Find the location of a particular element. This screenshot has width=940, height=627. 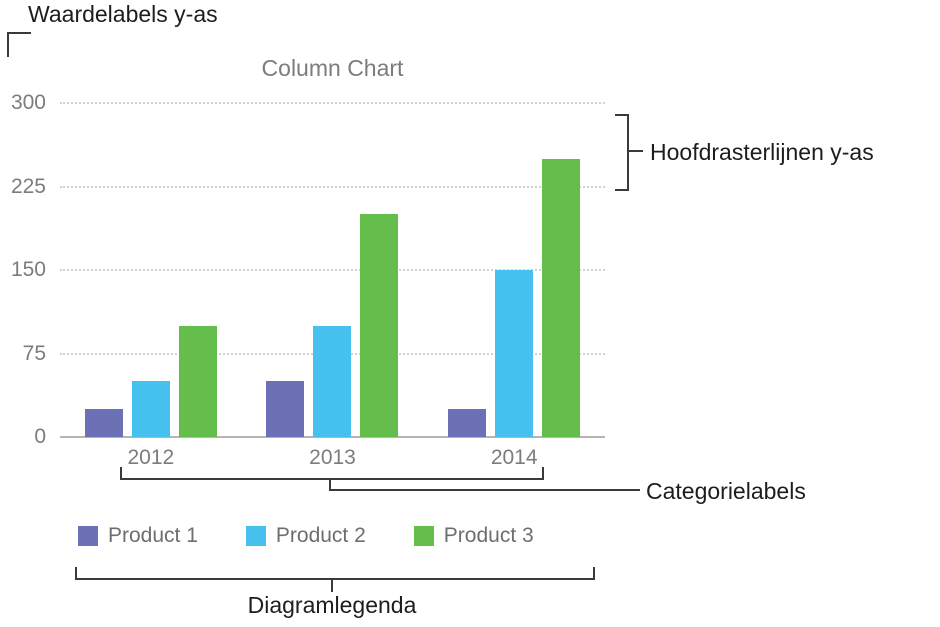

legend-item: Product 2 is located at coordinates (305, 536).